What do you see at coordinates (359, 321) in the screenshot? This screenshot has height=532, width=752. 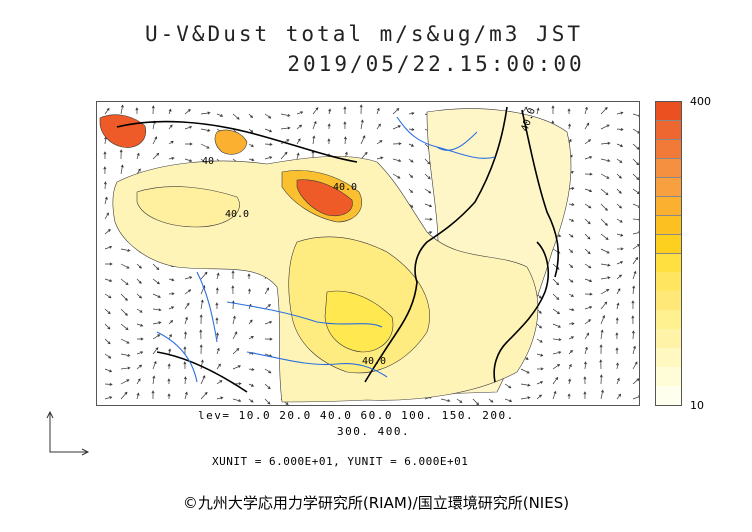 I see `dust-region-inner2` at bounding box center [359, 321].